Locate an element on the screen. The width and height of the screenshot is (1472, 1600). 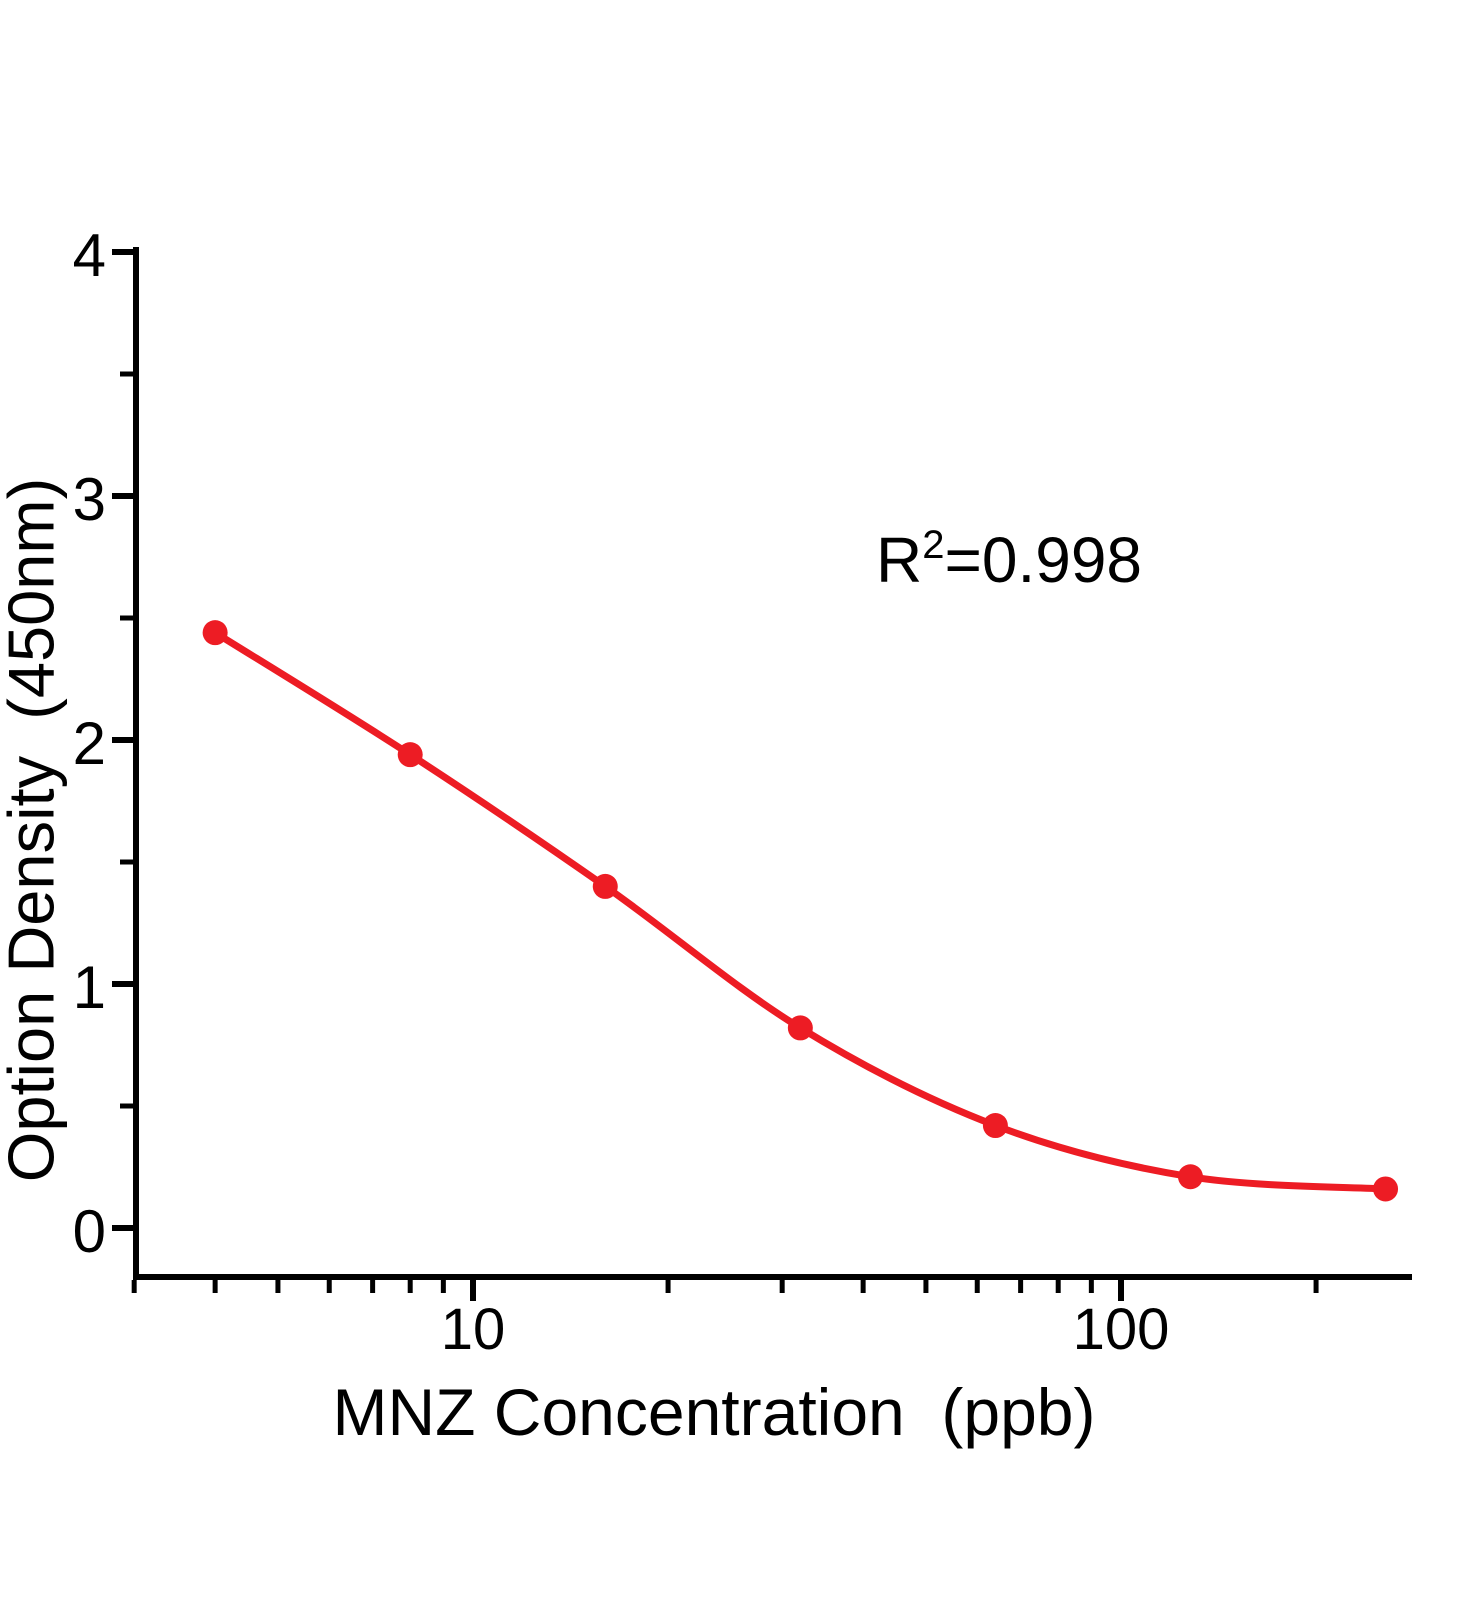
y-tick-label-1: 1 is located at coordinates (89, 987).